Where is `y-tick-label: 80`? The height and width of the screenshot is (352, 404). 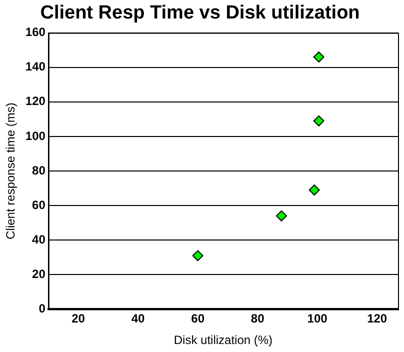
y-tick-label: 80 is located at coordinates (39, 170).